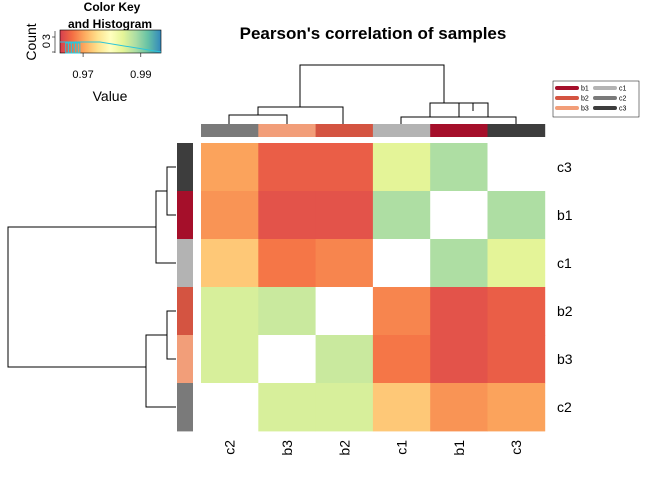 This screenshot has width=672, height=480. I want to click on legend-label: c3, so click(623, 109).